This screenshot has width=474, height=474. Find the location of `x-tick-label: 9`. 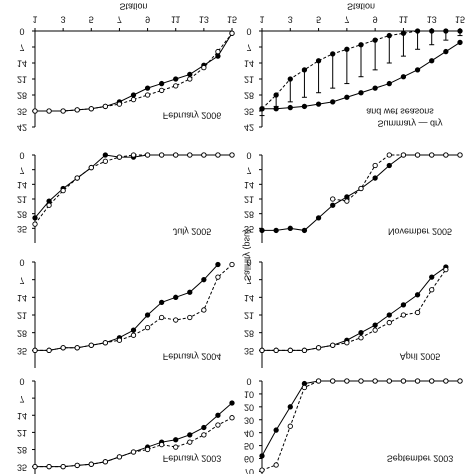

x-tick-label: 9 is located at coordinates (375, 20).